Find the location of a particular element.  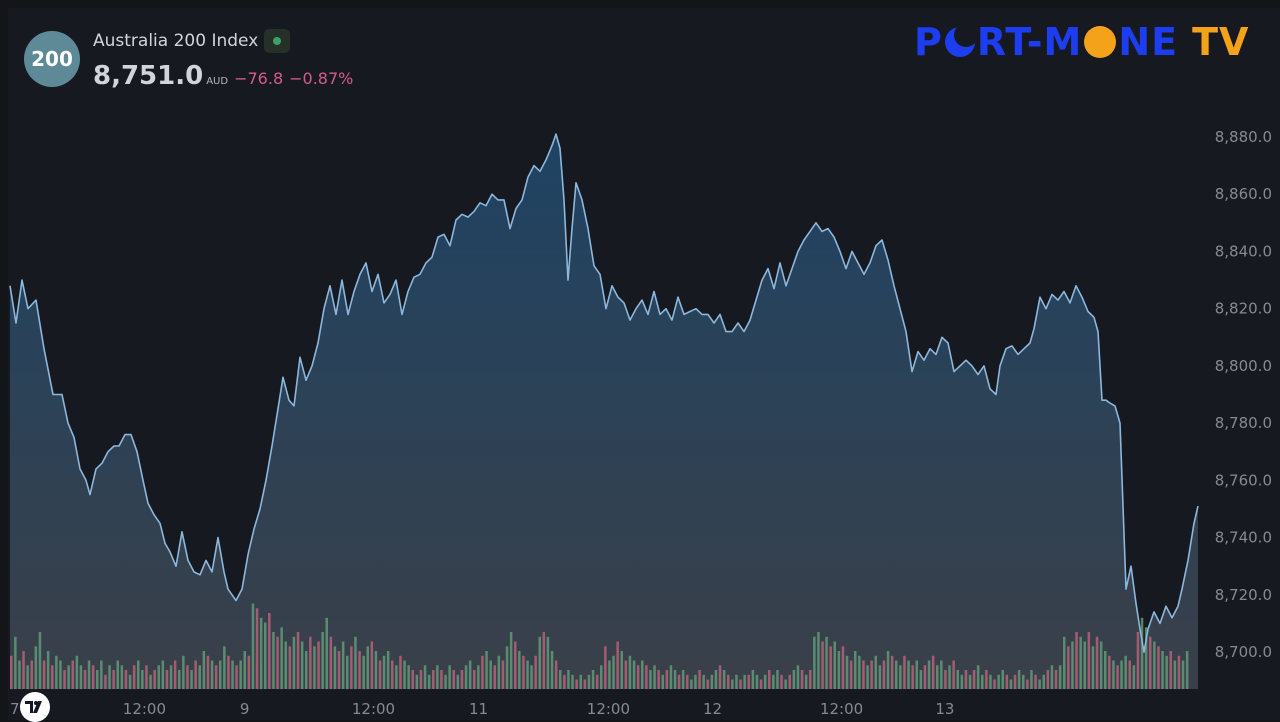

x-axis-label: 11 is located at coordinates (478, 709).